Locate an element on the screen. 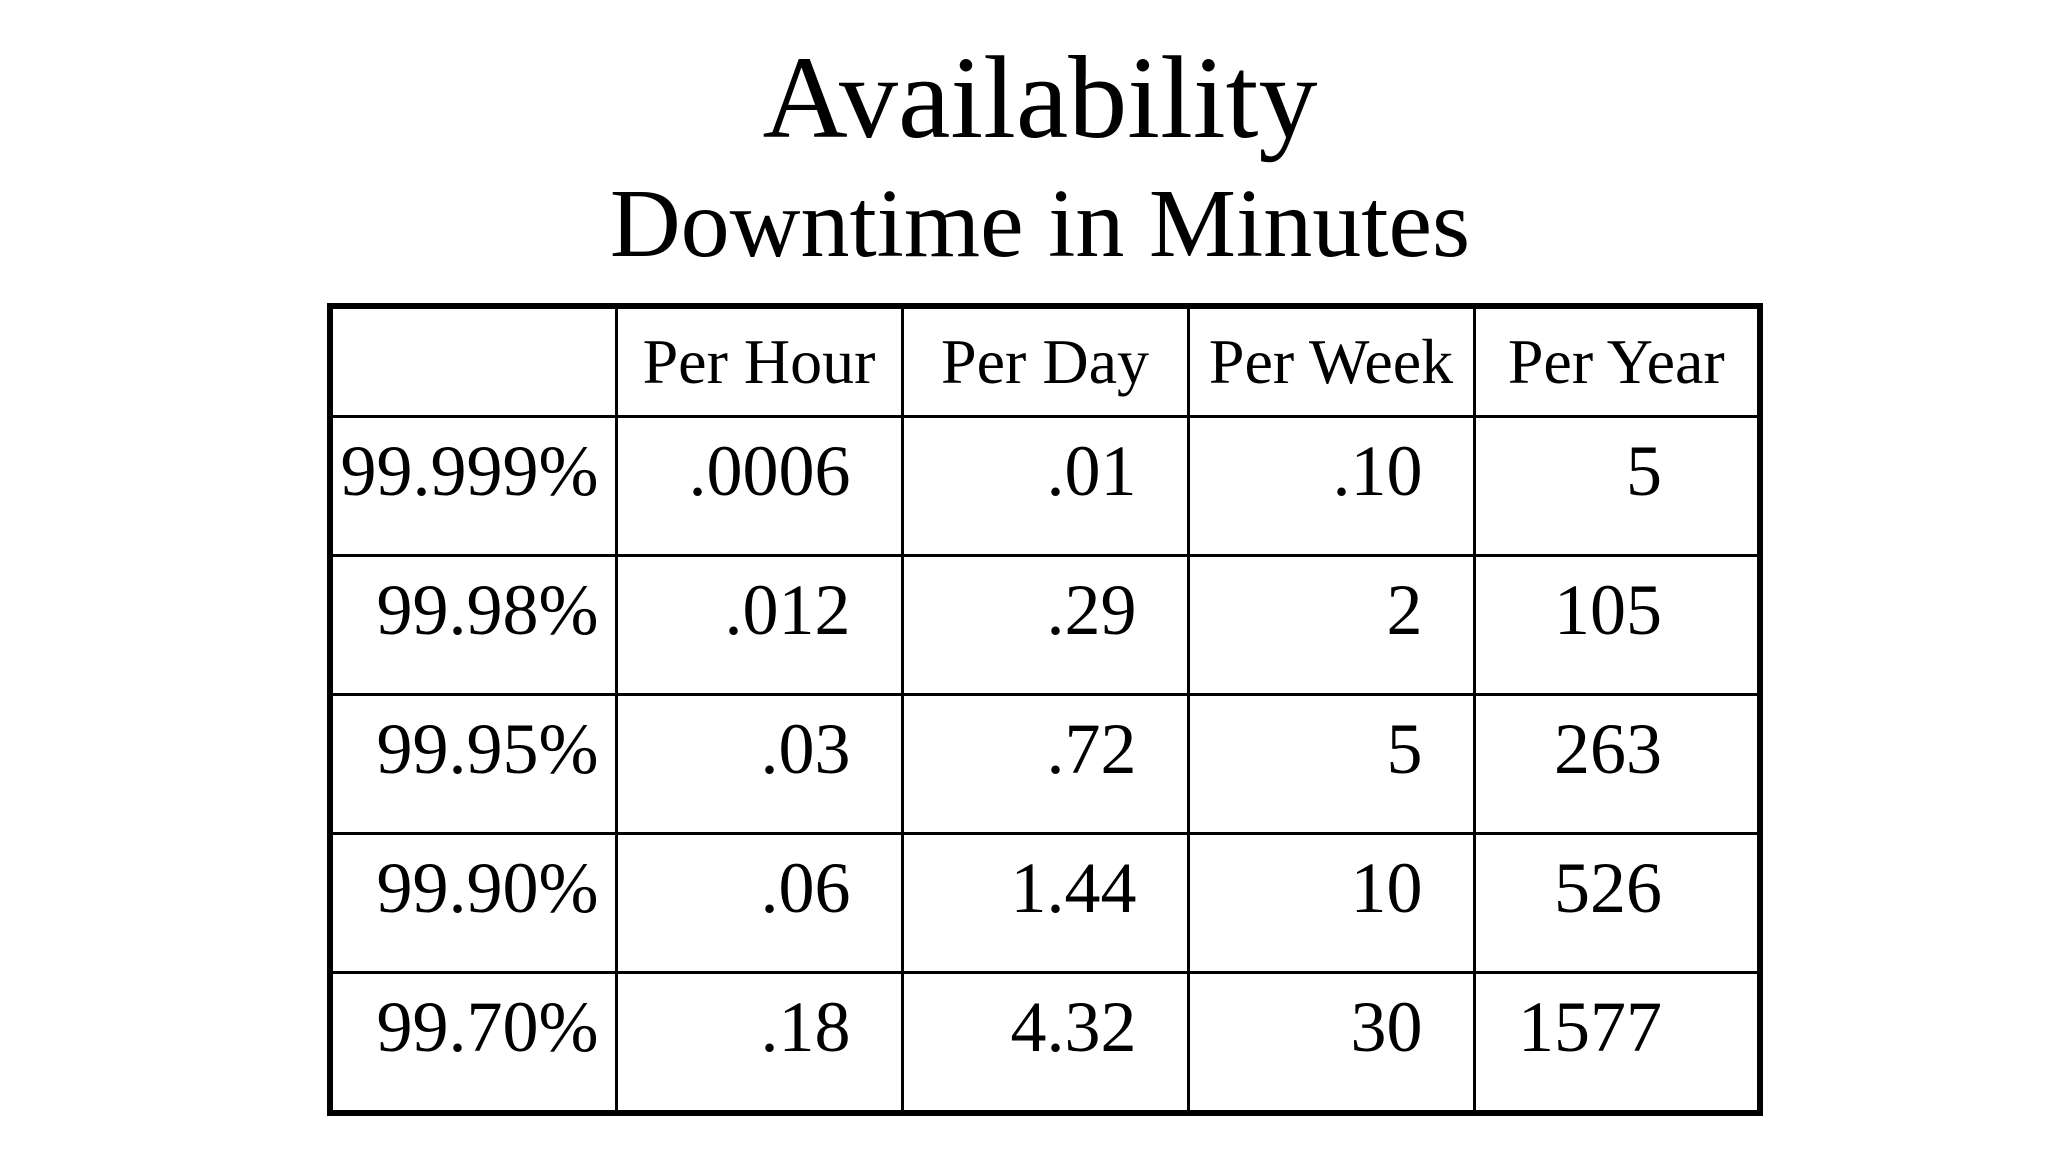  page-subtitle: Downtime in Minutes is located at coordinates (1040, 224).